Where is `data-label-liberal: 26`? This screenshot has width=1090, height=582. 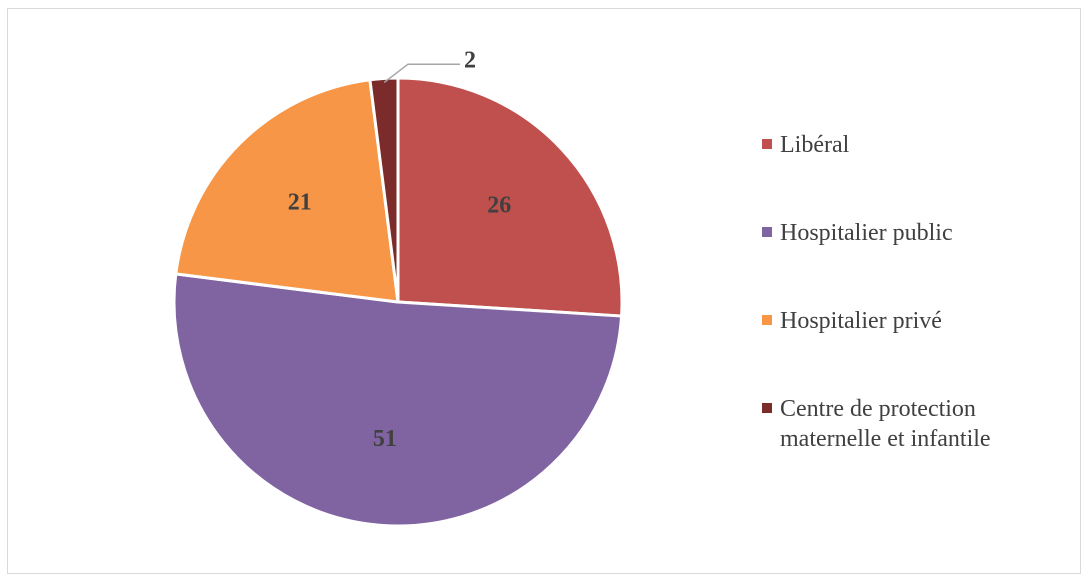
data-label-liberal: 26 is located at coordinates (499, 205).